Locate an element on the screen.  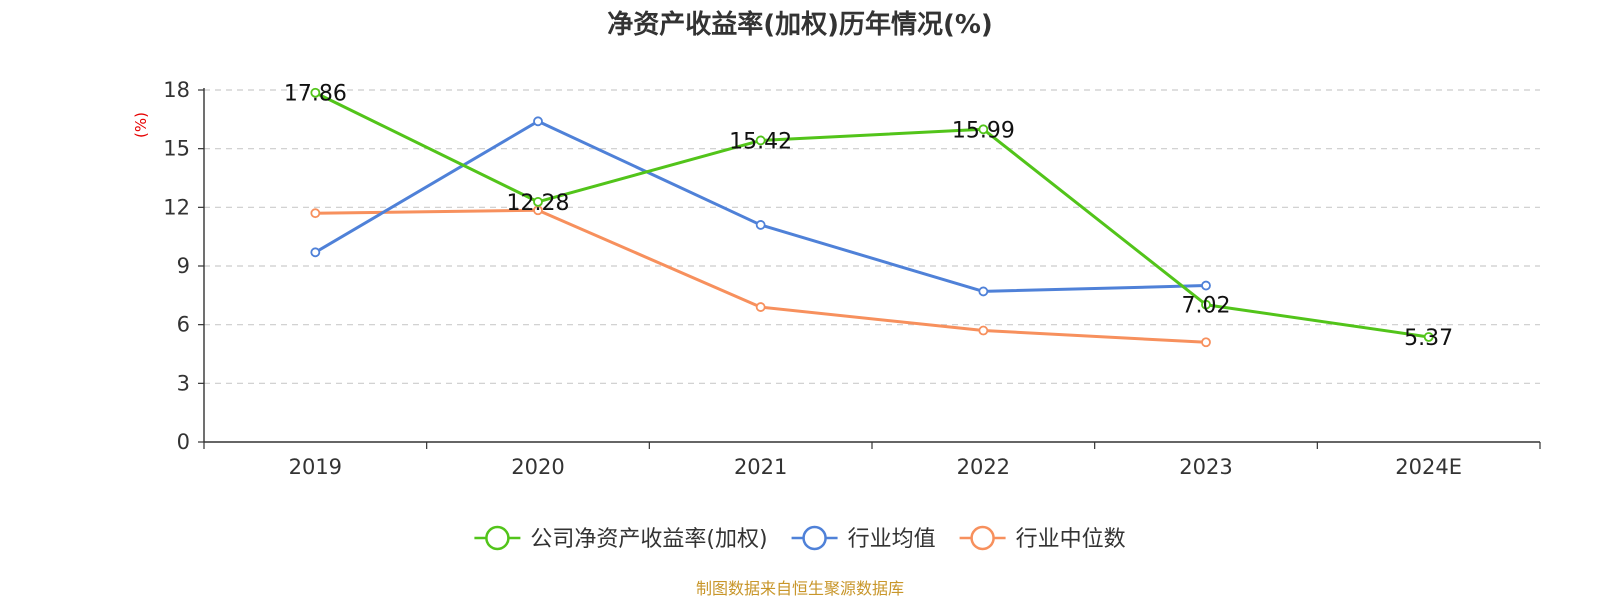
y-tick-label: 18 is located at coordinates (176, 90).